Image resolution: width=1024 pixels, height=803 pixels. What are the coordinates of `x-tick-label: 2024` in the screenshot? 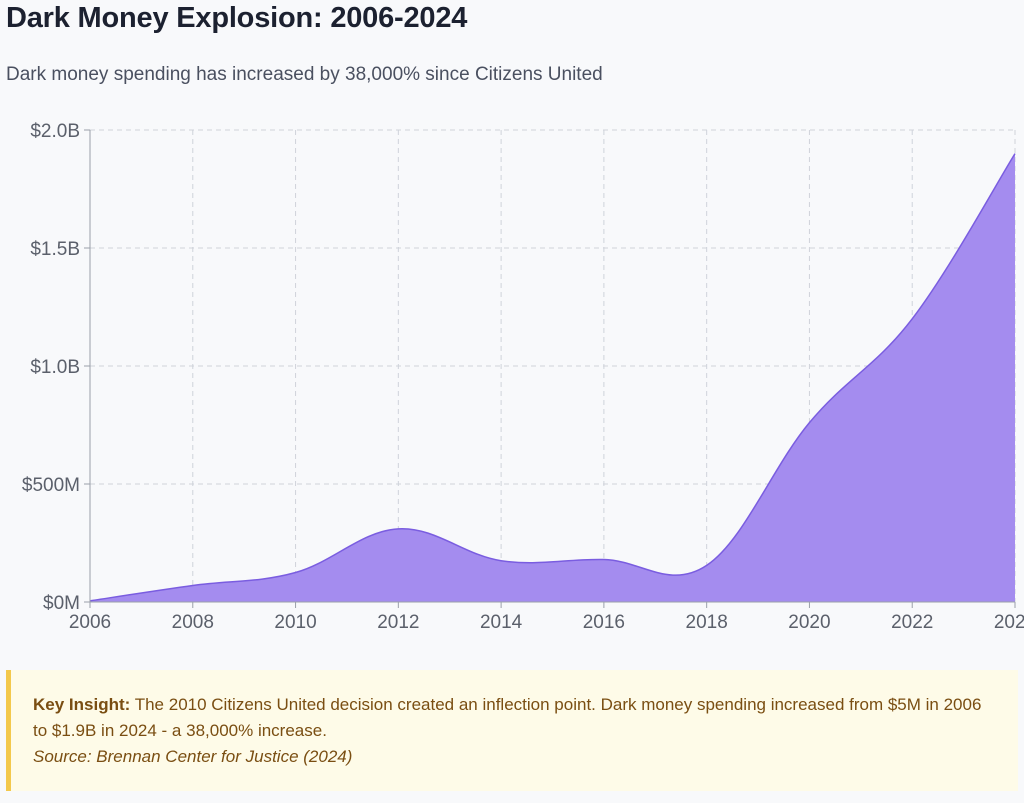 It's located at (1009, 622).